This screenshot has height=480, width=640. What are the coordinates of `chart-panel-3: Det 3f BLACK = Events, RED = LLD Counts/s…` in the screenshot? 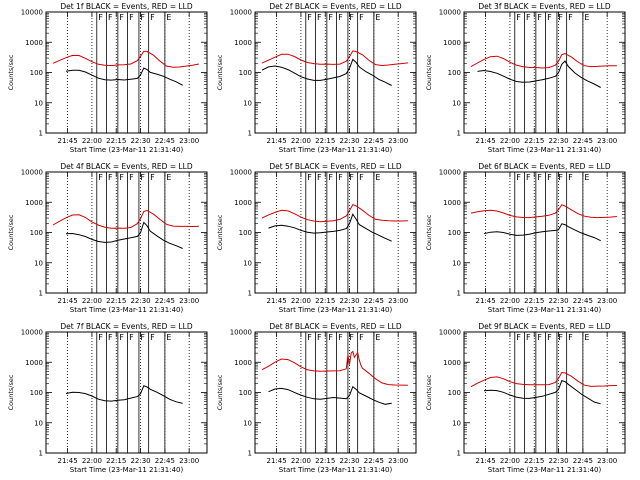 It's located at (525, 78).